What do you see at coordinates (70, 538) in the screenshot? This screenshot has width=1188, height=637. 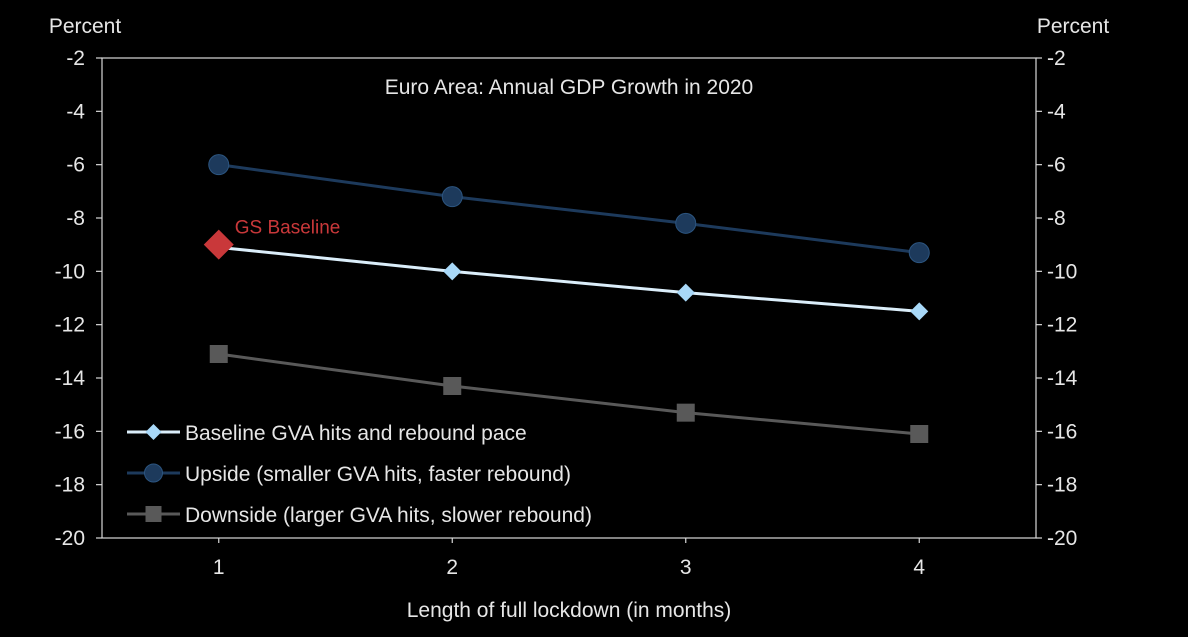 I see `y-tick-label-left: -20` at bounding box center [70, 538].